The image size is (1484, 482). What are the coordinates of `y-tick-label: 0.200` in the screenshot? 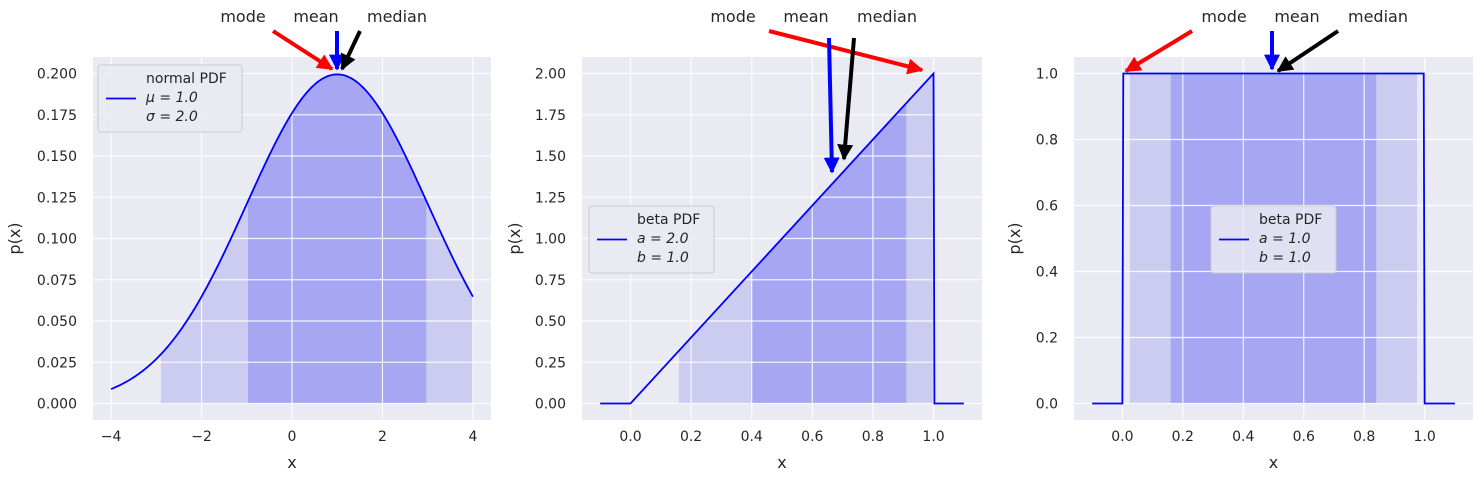 It's located at (57, 75).